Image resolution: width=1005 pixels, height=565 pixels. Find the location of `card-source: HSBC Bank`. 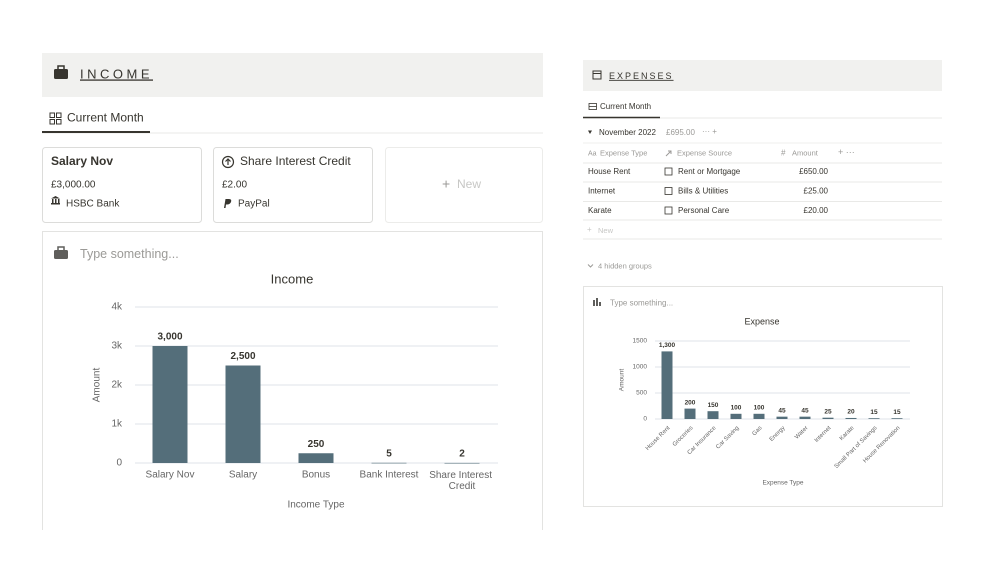

card-source: HSBC Bank is located at coordinates (93, 204).